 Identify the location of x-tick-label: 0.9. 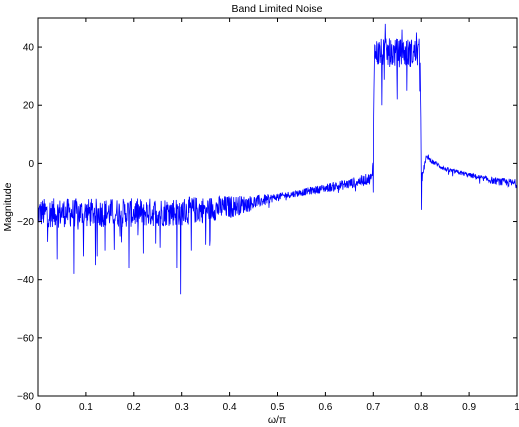
(469, 407).